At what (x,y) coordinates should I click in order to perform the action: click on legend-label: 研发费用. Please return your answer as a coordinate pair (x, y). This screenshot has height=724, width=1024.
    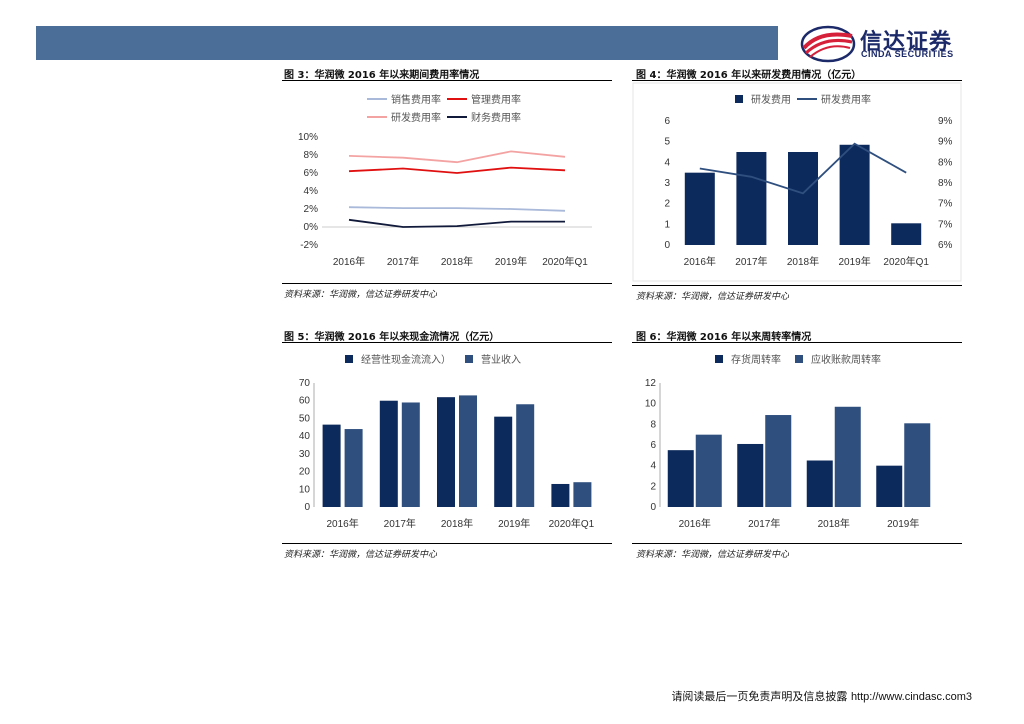
    Looking at the image, I should click on (771, 99).